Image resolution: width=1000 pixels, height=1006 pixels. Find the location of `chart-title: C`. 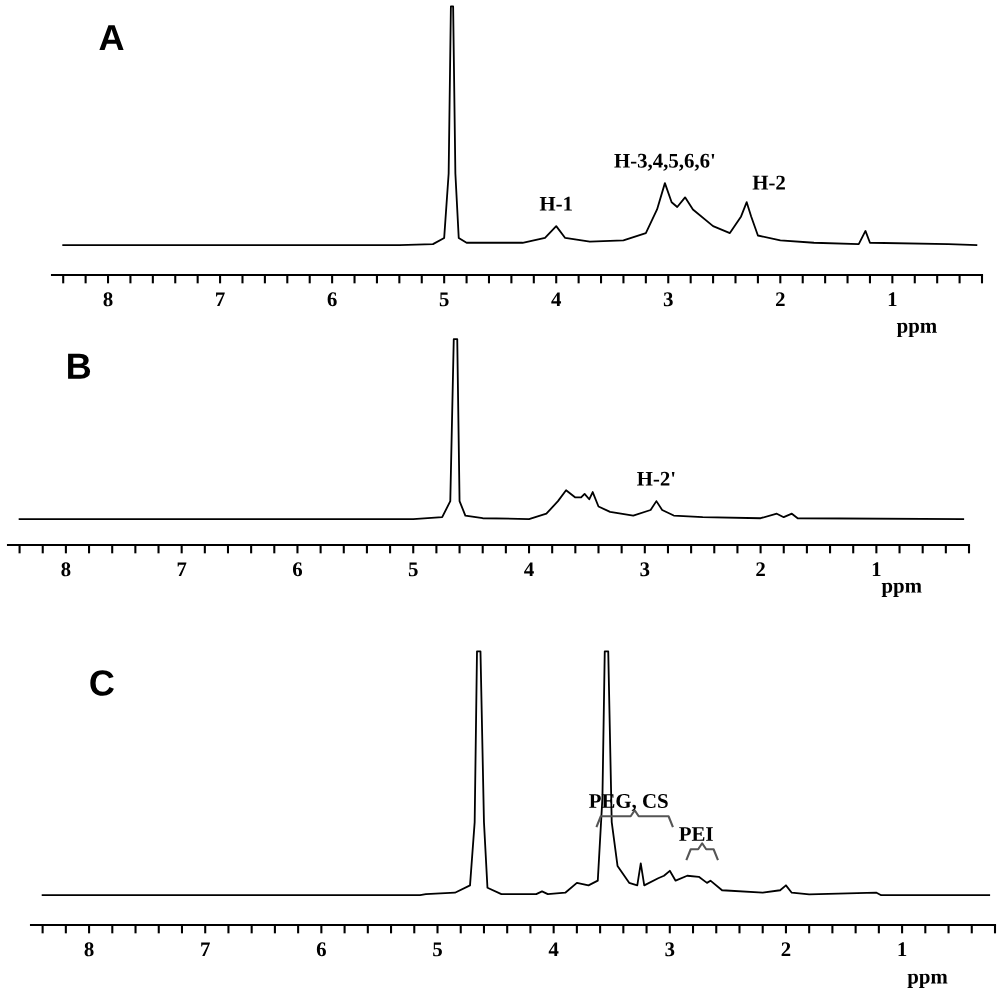

chart-title: C is located at coordinates (102, 683).